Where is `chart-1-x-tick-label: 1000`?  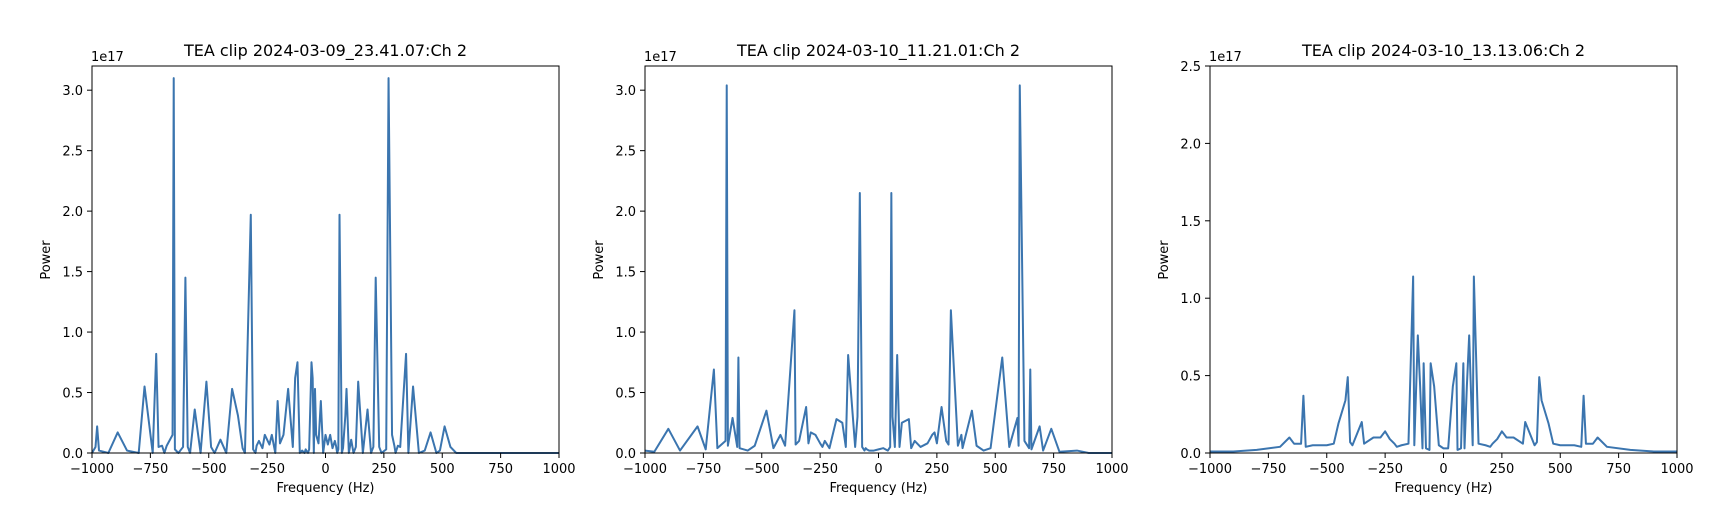 chart-1-x-tick-label: 1000 is located at coordinates (558, 469).